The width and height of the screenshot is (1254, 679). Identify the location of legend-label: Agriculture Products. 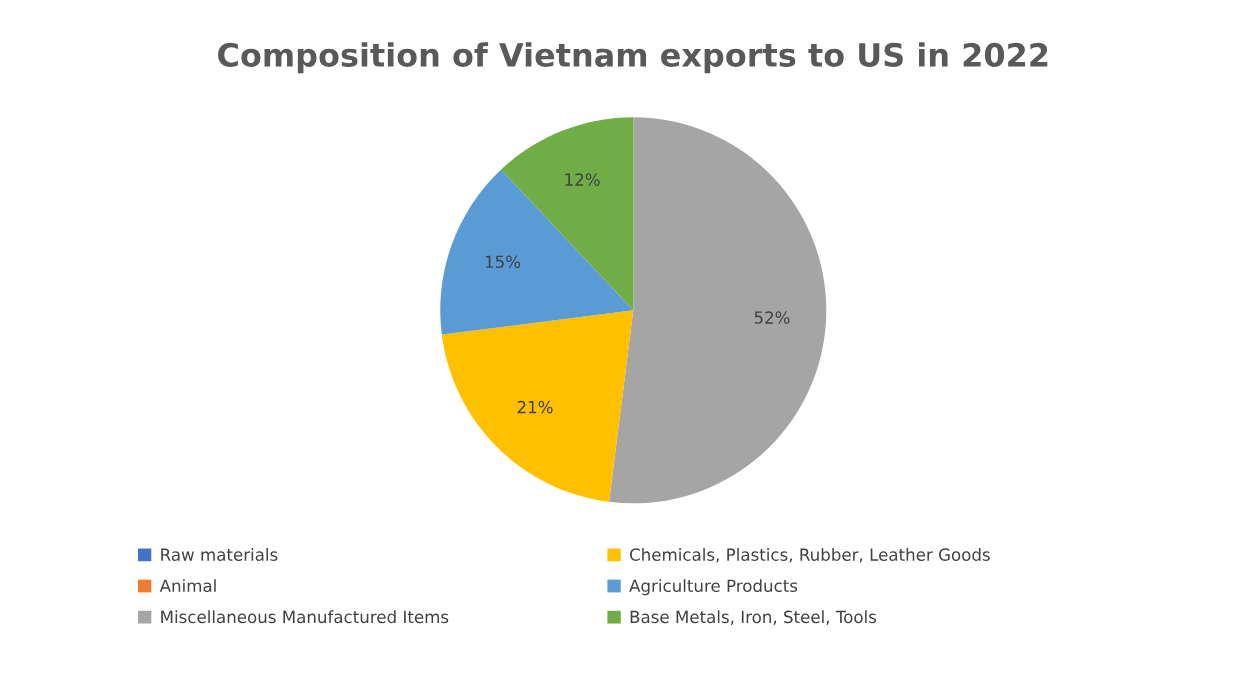
(713, 587).